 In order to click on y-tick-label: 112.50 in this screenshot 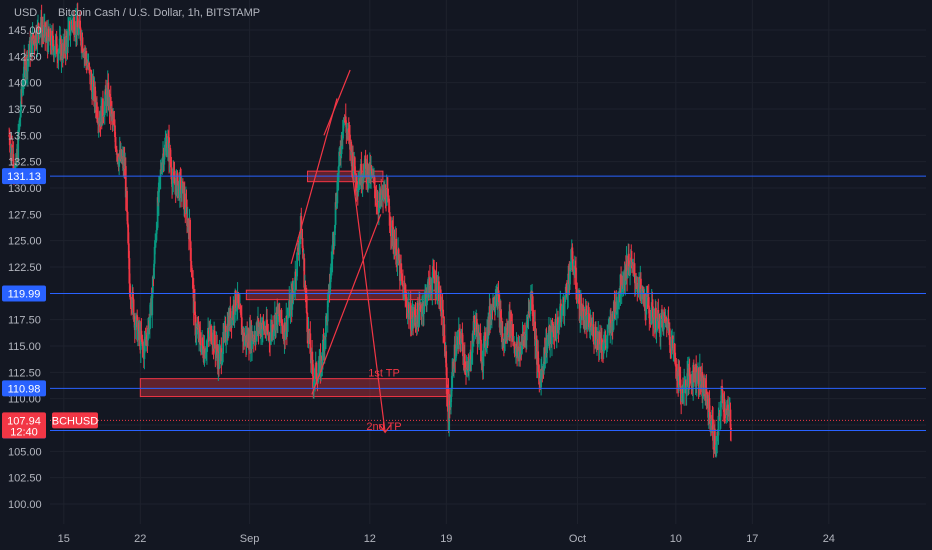, I will do `click(24, 373)`.